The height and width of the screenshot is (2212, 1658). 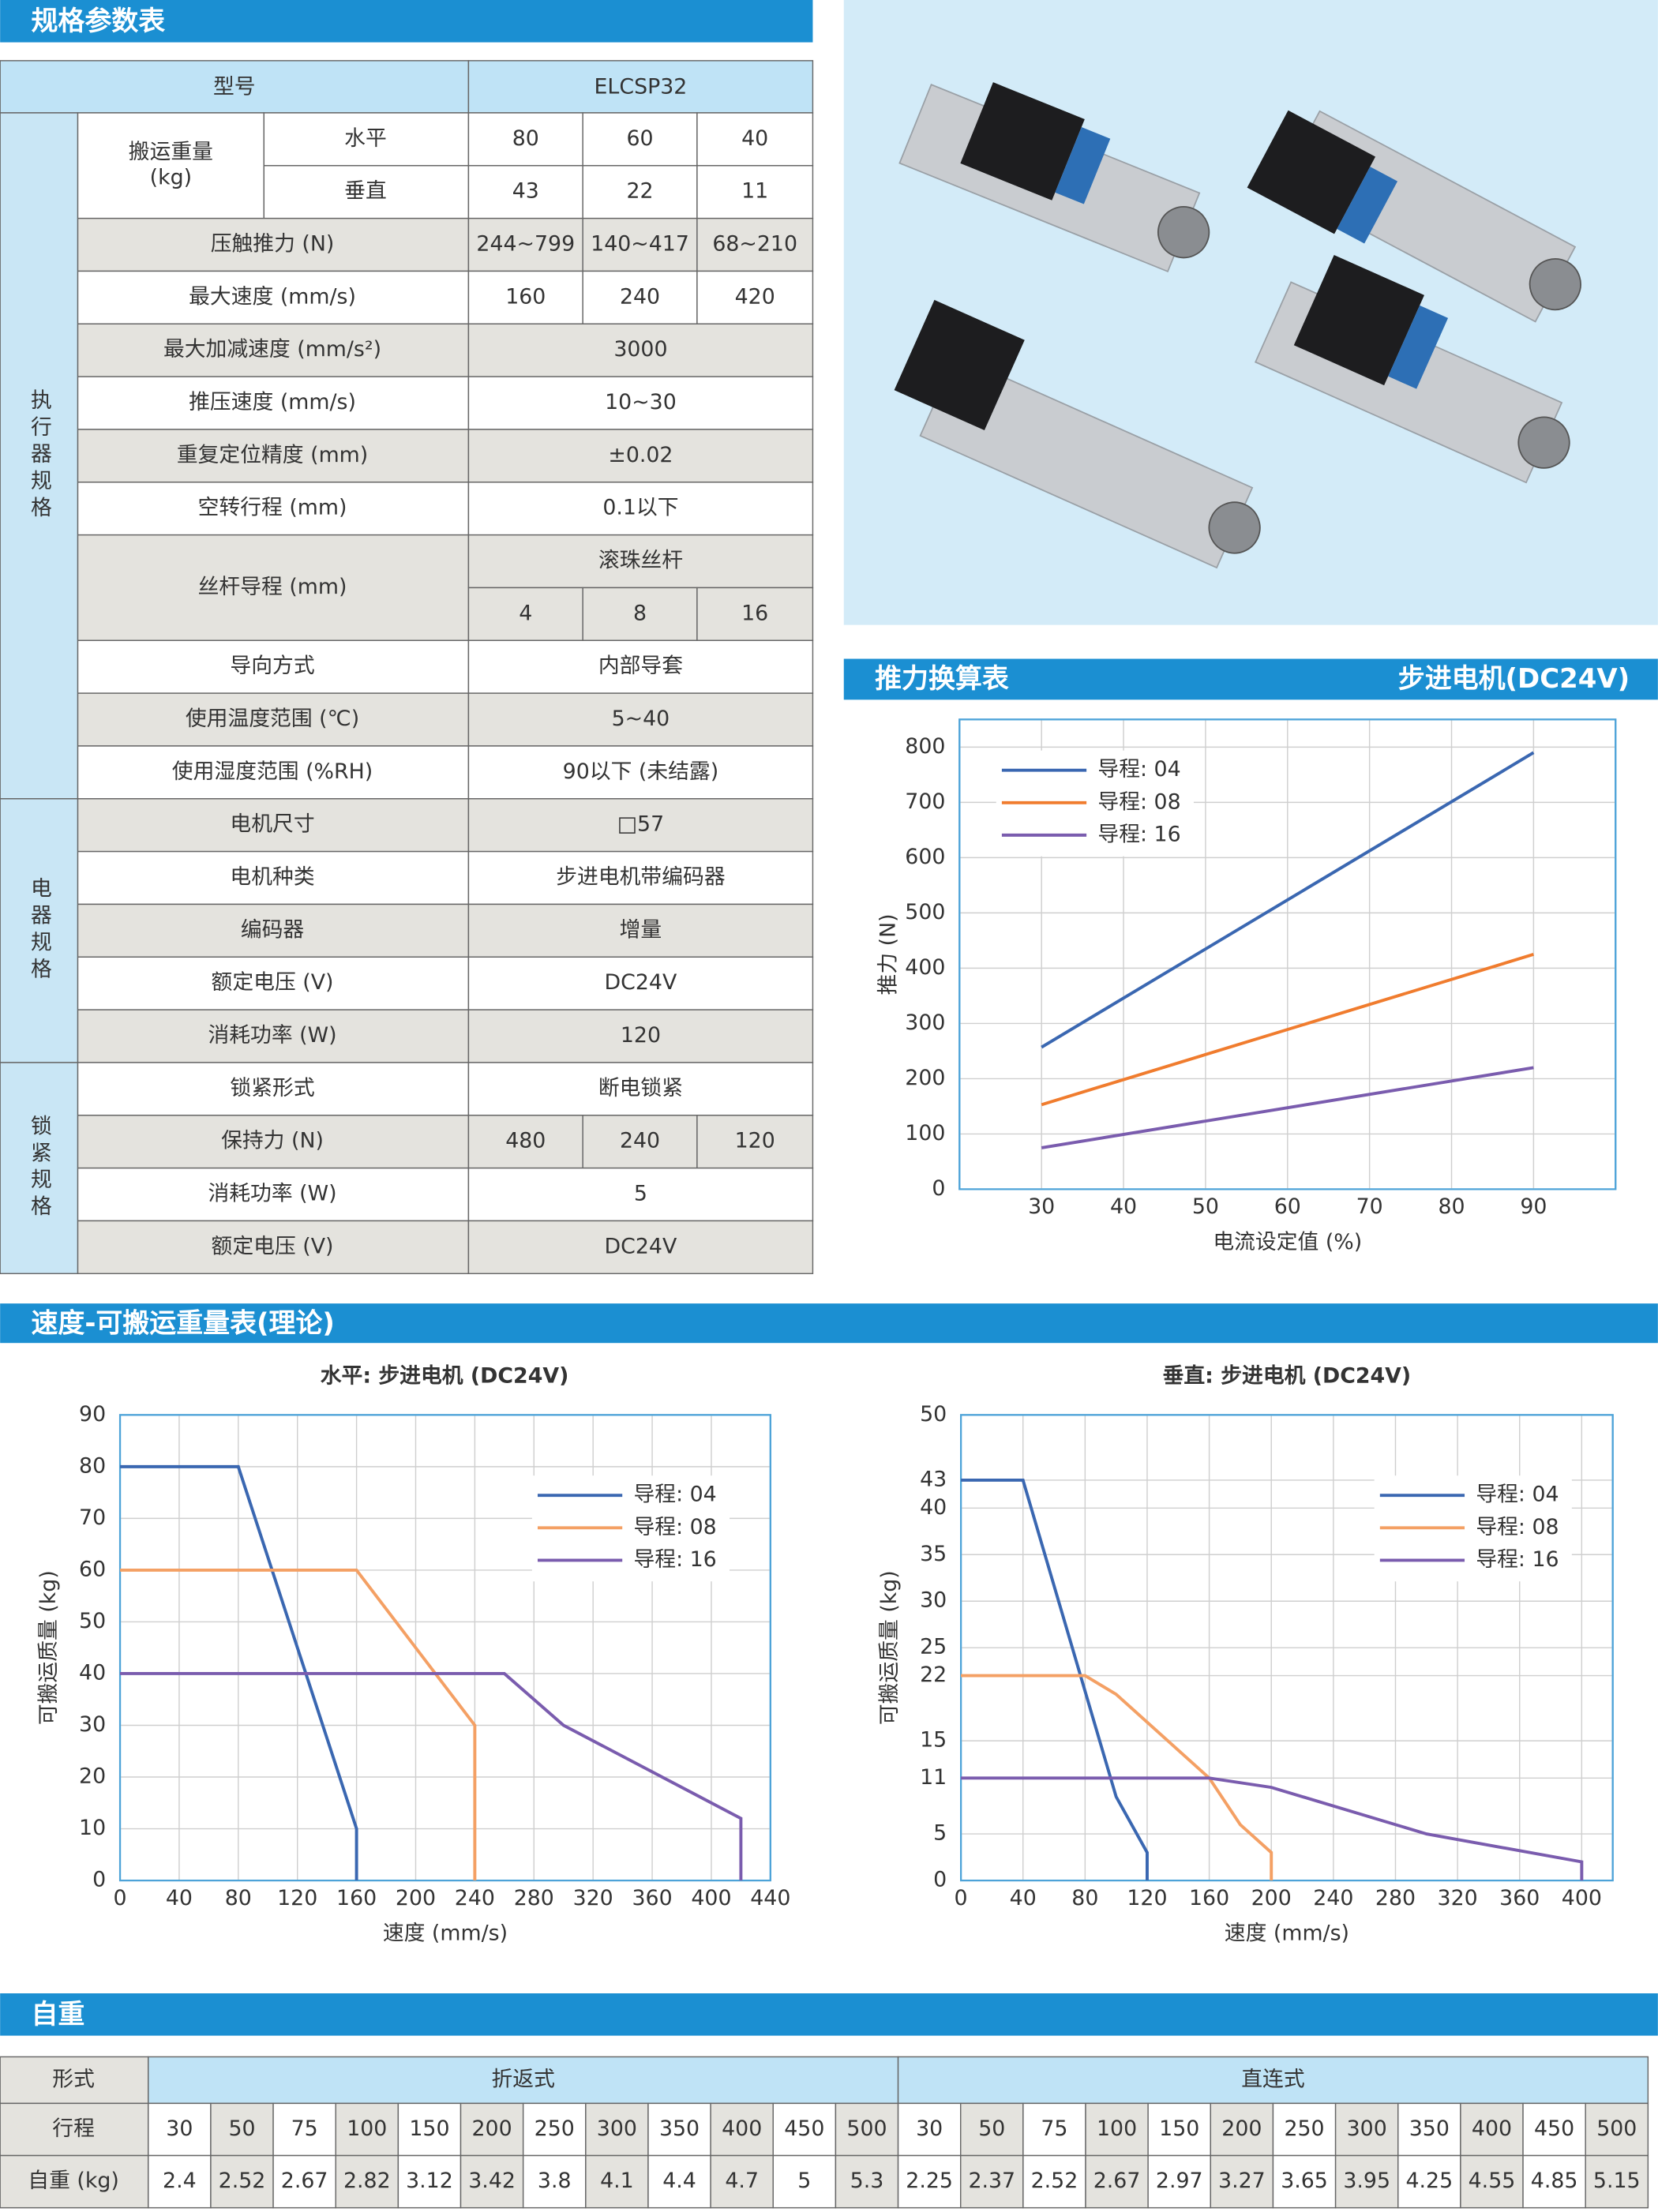 What do you see at coordinates (641, 1246) in the screenshot?
I see `table-value: DC24V` at bounding box center [641, 1246].